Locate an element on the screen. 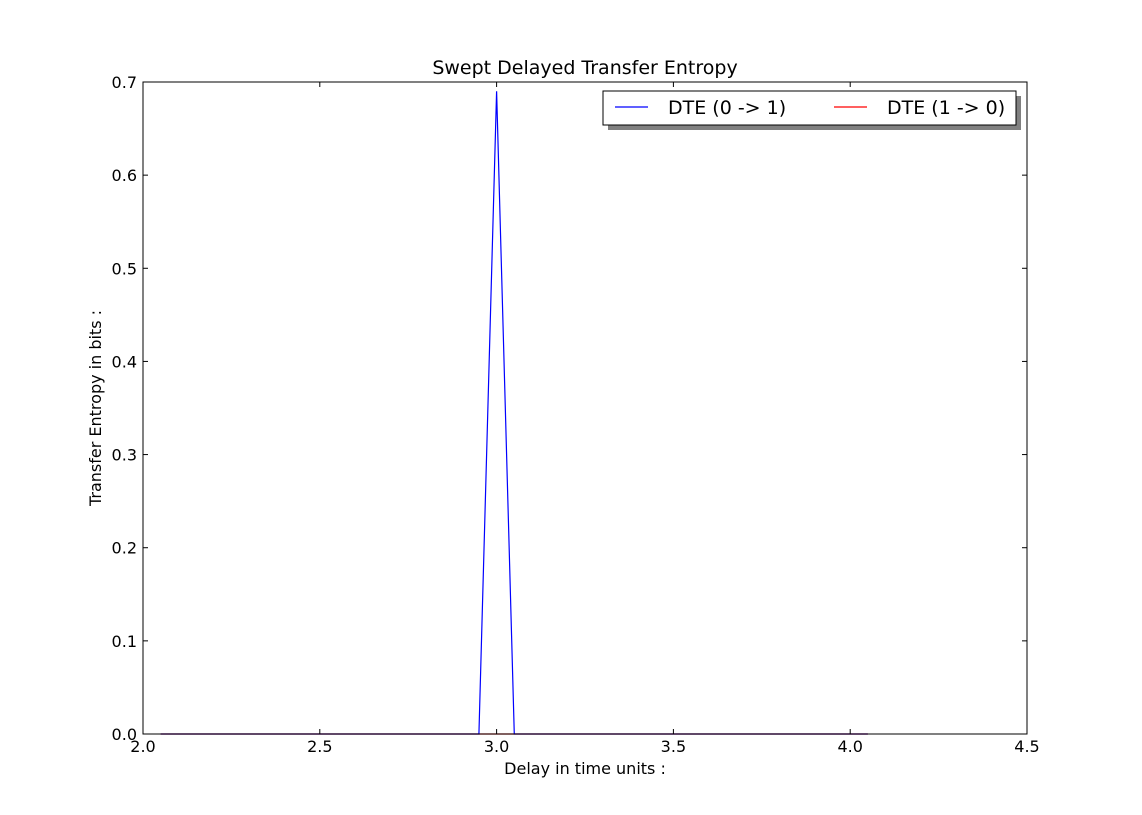 The width and height of the screenshot is (1142, 815). legend-entry-dte-1-to-0: DTE (1 -> 0) is located at coordinates (946, 108).